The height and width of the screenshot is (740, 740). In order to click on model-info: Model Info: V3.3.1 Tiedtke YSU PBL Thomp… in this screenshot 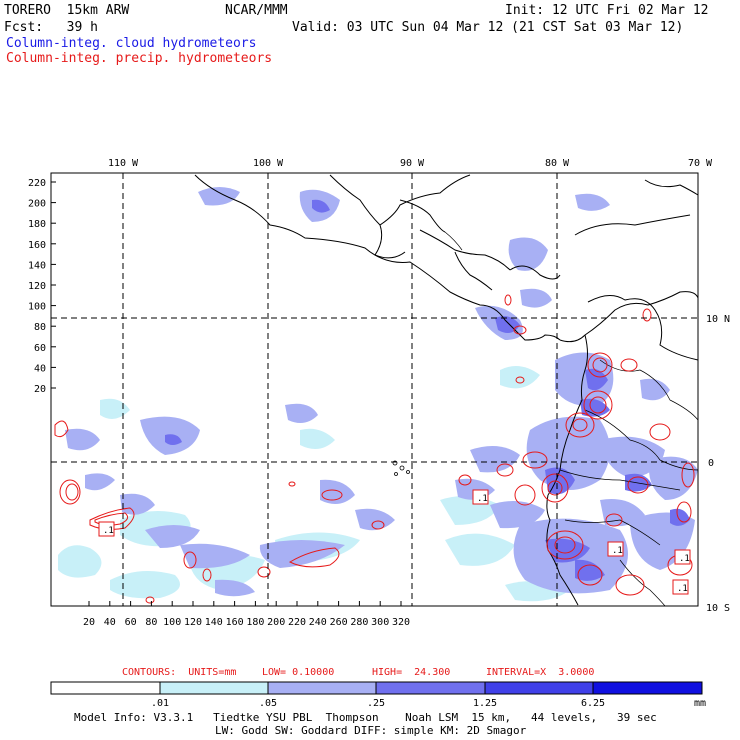, I will do `click(365, 717)`.